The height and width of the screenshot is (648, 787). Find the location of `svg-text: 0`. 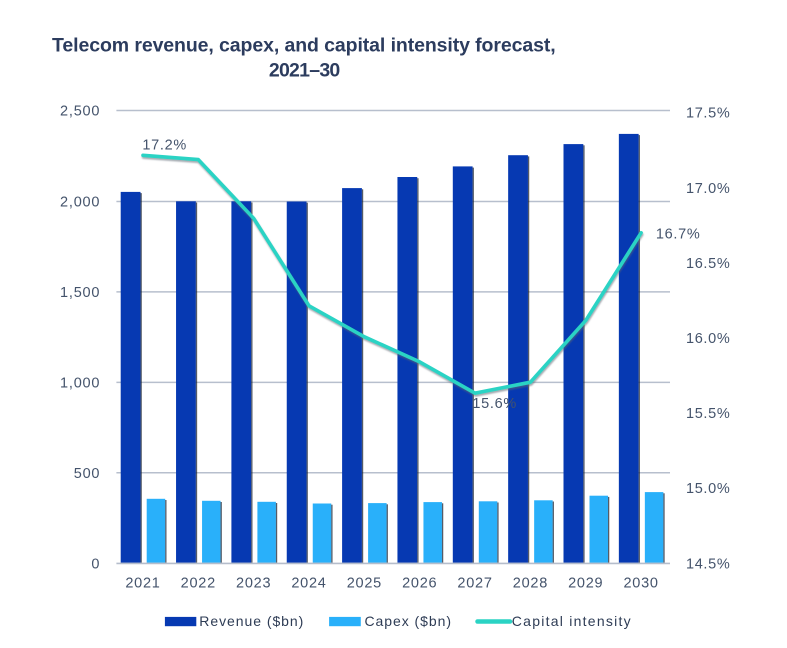

svg-text: 0 is located at coordinates (95, 564).